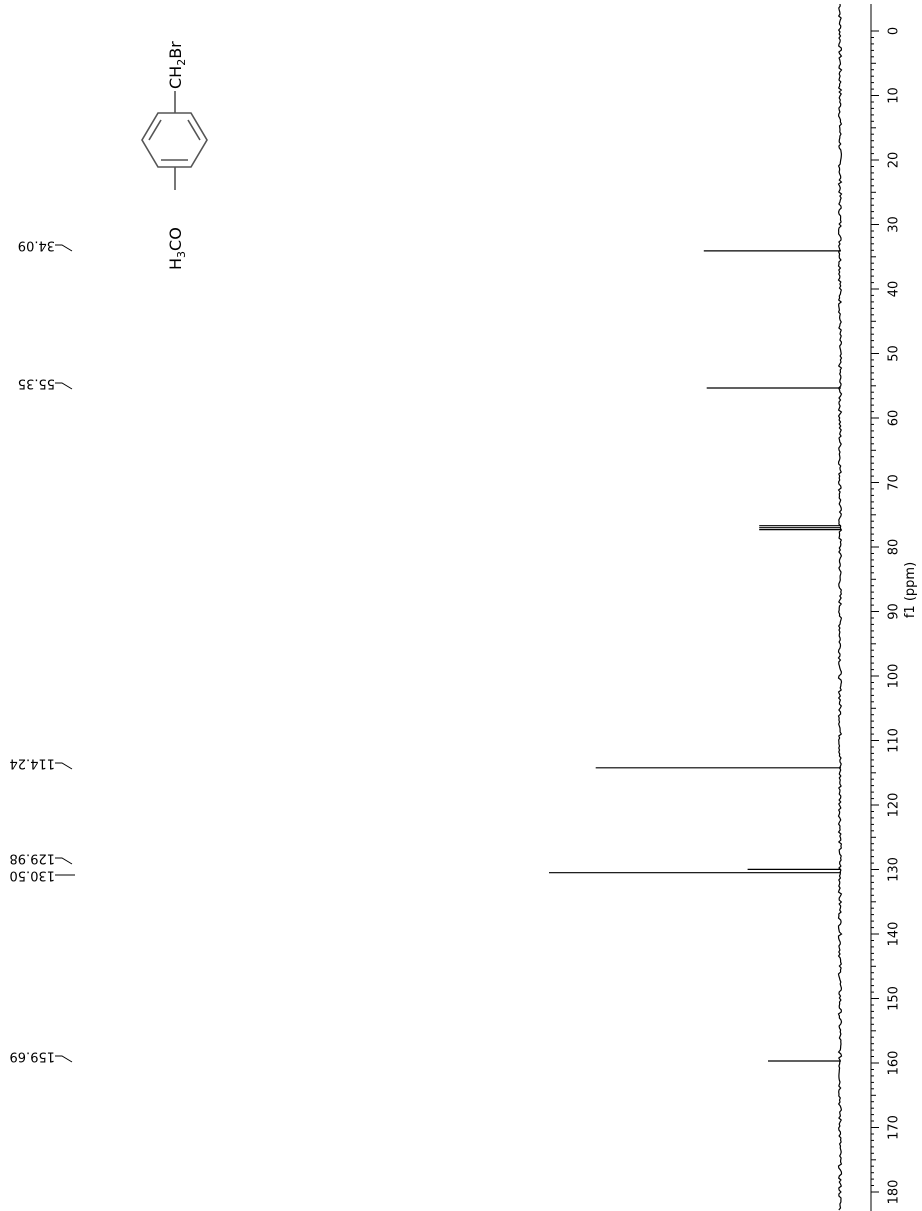 This screenshot has height=1211, width=922. What do you see at coordinates (894, 998) in the screenshot?
I see `tick-label: 150` at bounding box center [894, 998].